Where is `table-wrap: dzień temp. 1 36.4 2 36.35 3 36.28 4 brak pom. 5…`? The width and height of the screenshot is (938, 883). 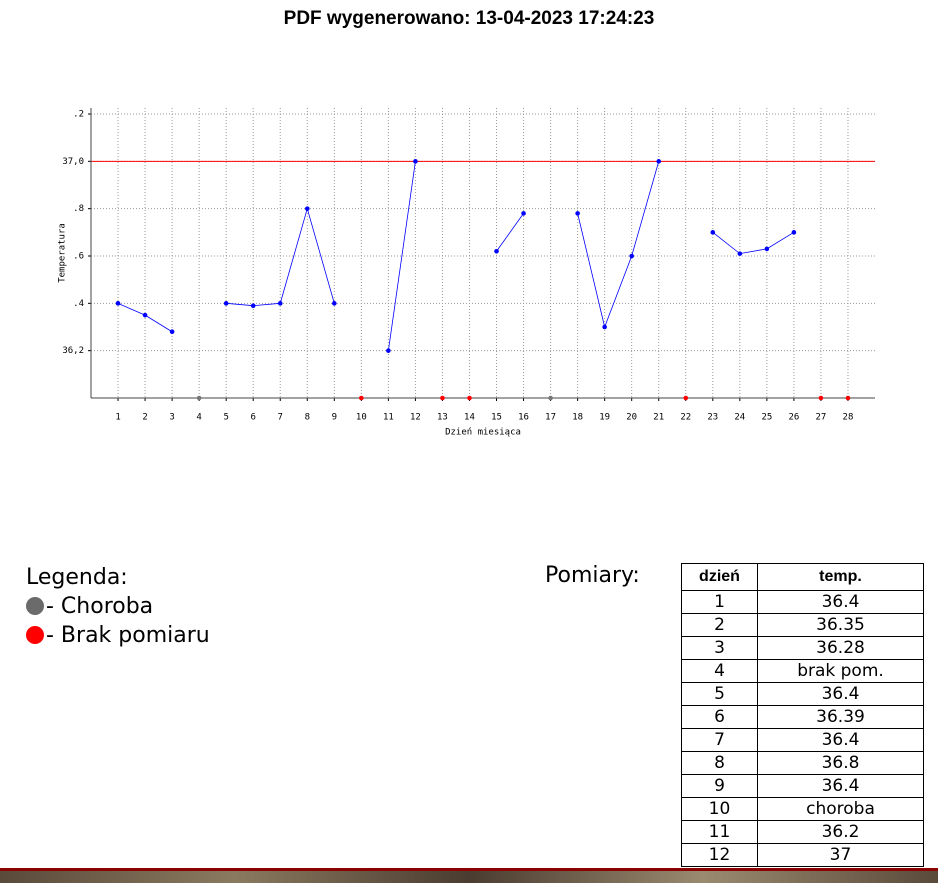
table-wrap: dzień temp. 1 36.4 2 36.35 3 36.28 4 brak pom. 5… is located at coordinates (803, 715).